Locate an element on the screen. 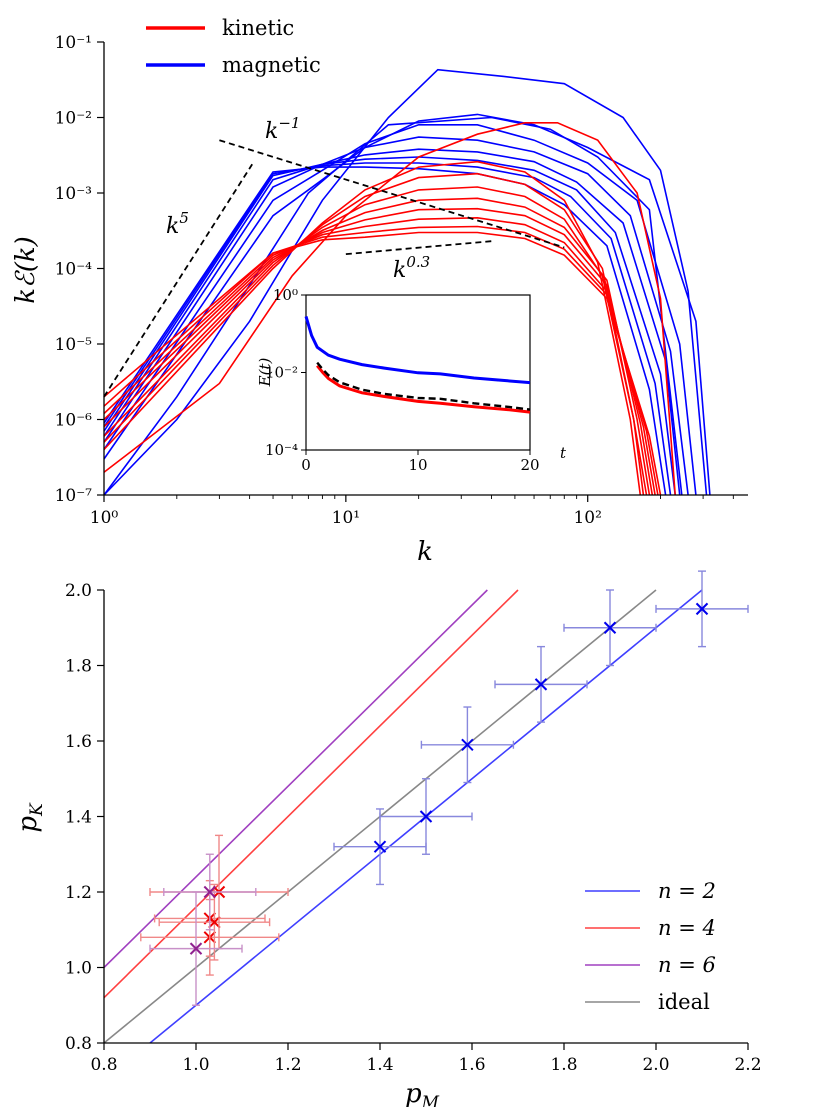 The image size is (830, 1107). spectrum-y-label: kℰ(k) is located at coordinates (26, 270).